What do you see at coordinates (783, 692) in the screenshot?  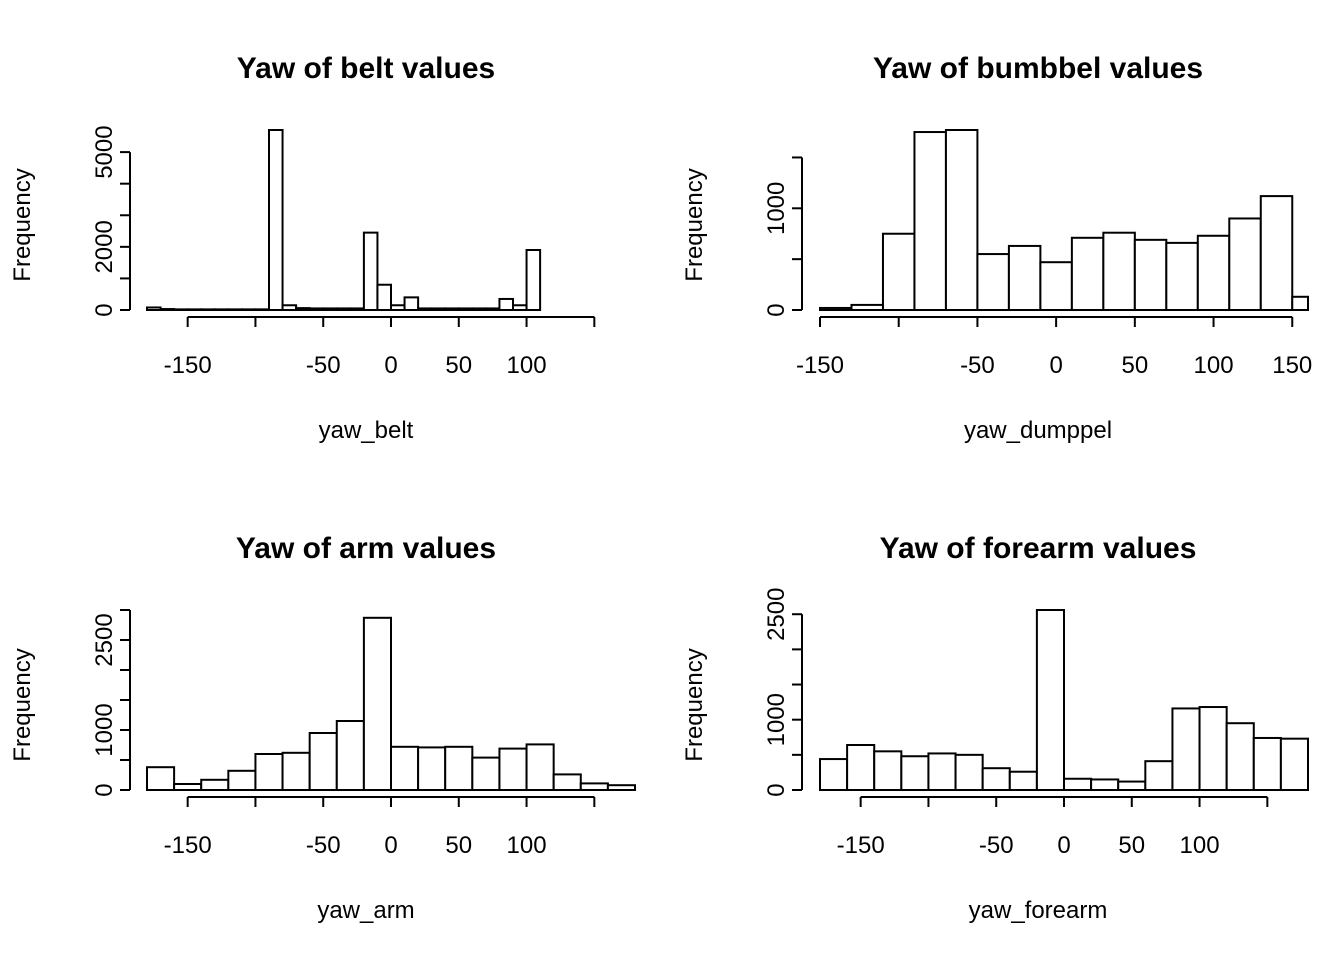 I see `y-axis: 0 1000 2500` at bounding box center [783, 692].